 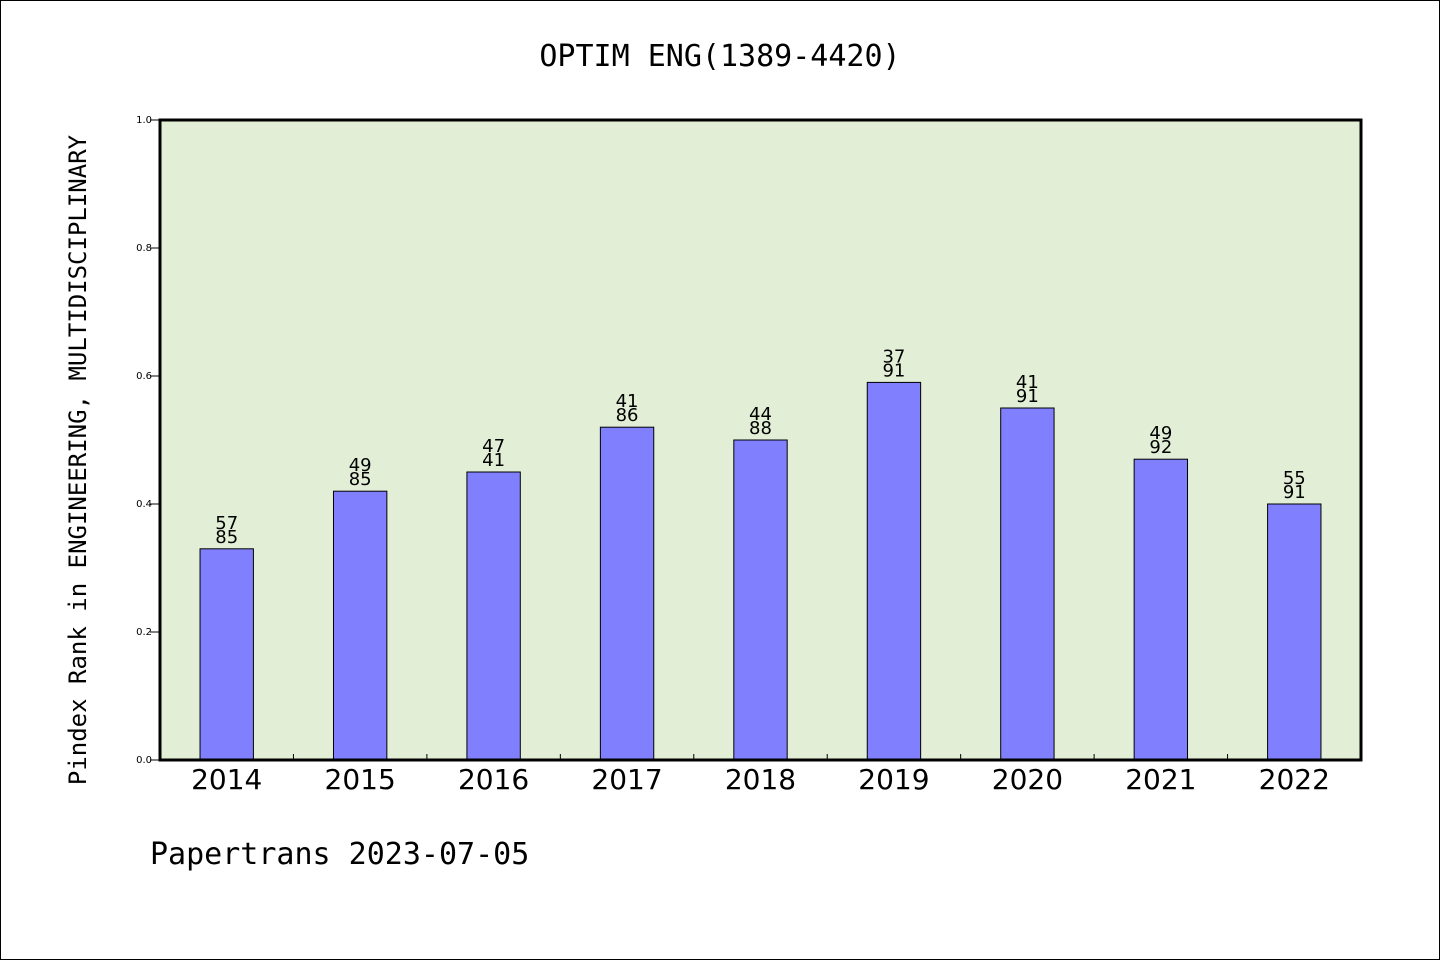 I want to click on bar-label-bottom: 86, so click(x=627, y=415).